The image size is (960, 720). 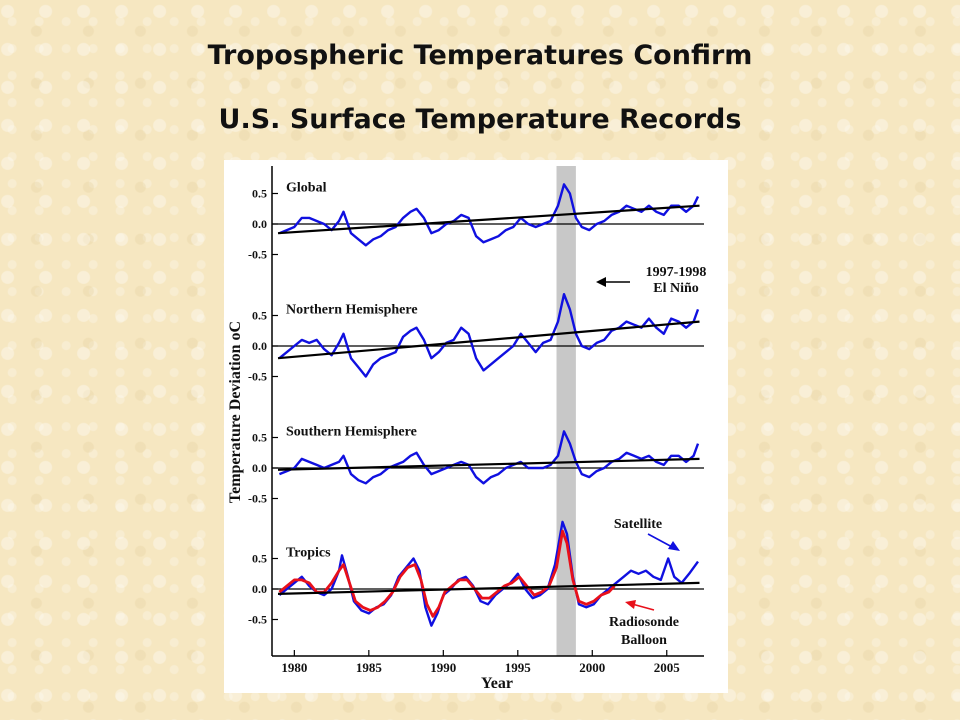 What do you see at coordinates (518, 667) in the screenshot?
I see `x-tick-label: 1995` at bounding box center [518, 667].